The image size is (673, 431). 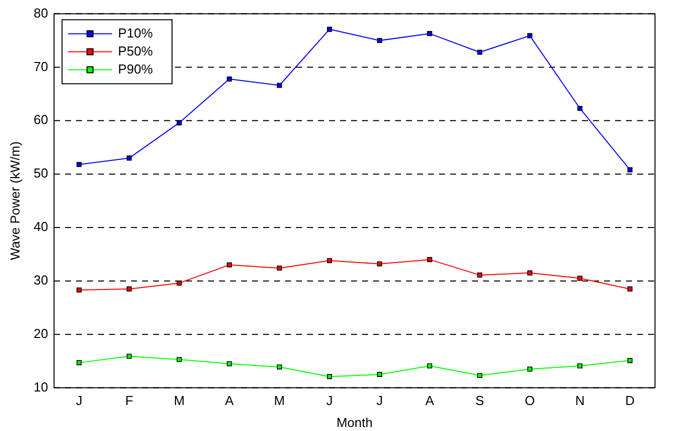 I want to click on x-tick-label: N, so click(x=580, y=400).